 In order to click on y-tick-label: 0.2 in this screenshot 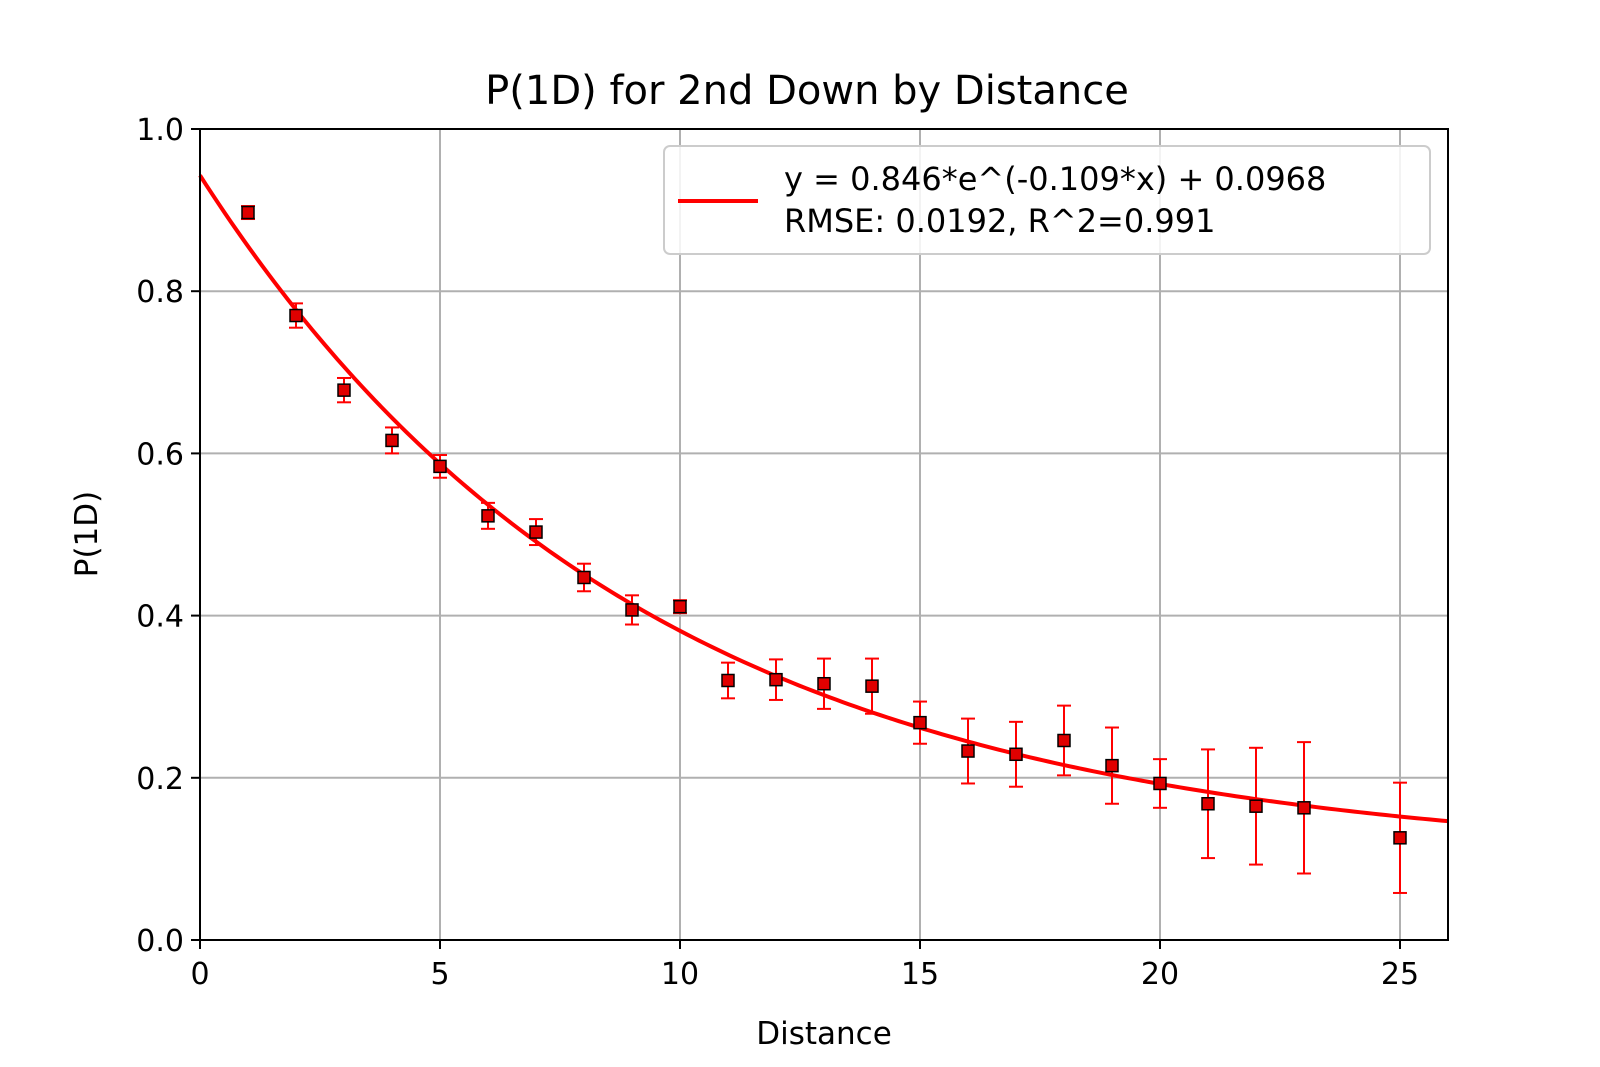, I will do `click(160, 779)`.